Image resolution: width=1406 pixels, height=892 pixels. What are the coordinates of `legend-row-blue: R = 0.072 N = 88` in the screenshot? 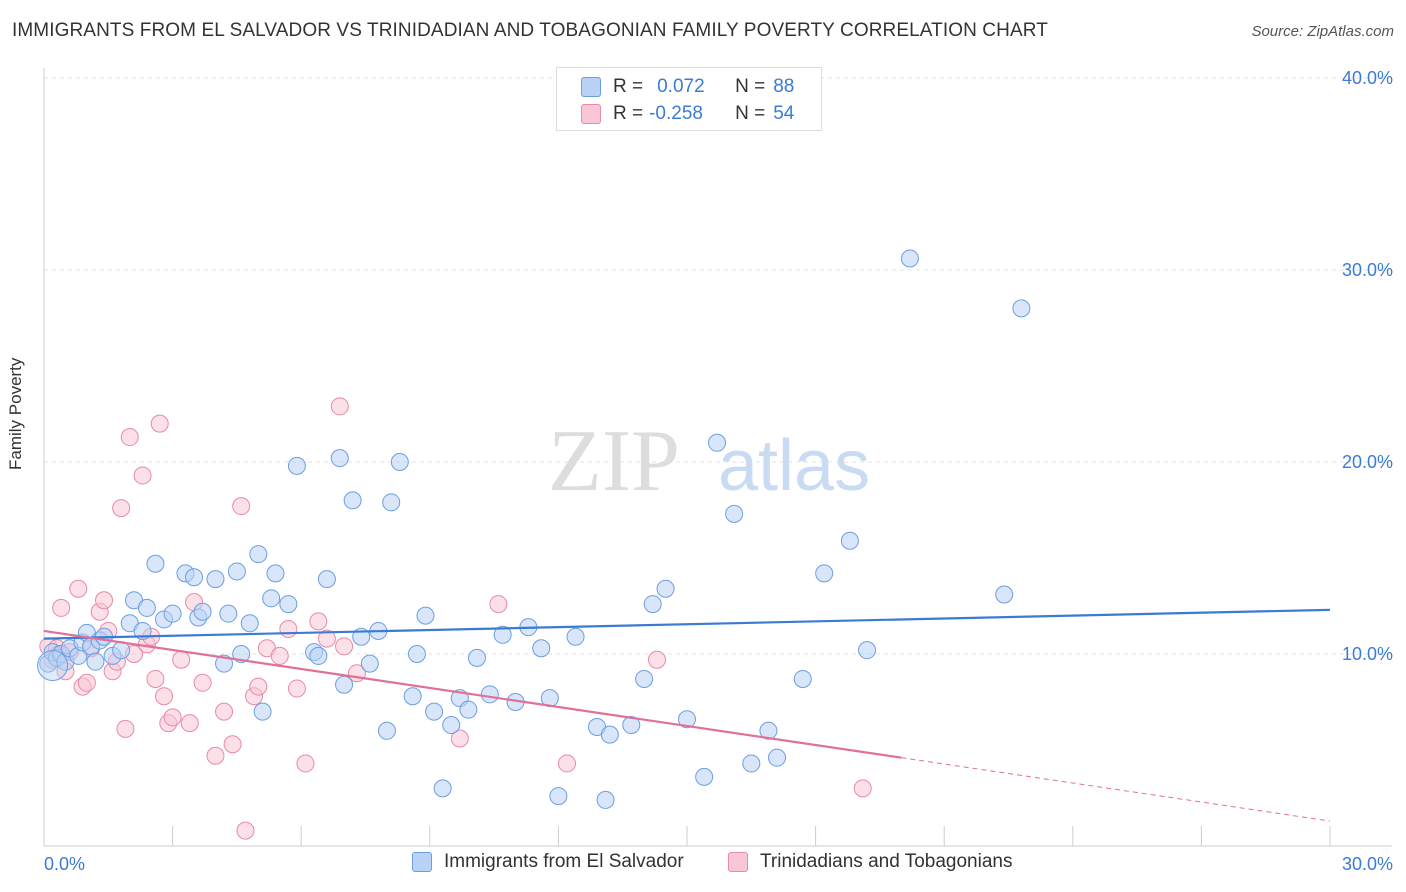 It's located at (687, 87).